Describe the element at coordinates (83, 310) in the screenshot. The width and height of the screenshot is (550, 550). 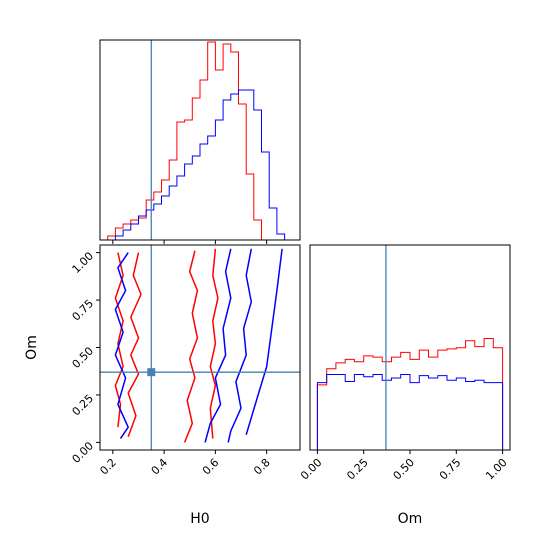
I see `contour-y-tick-label: 0.75` at that location.